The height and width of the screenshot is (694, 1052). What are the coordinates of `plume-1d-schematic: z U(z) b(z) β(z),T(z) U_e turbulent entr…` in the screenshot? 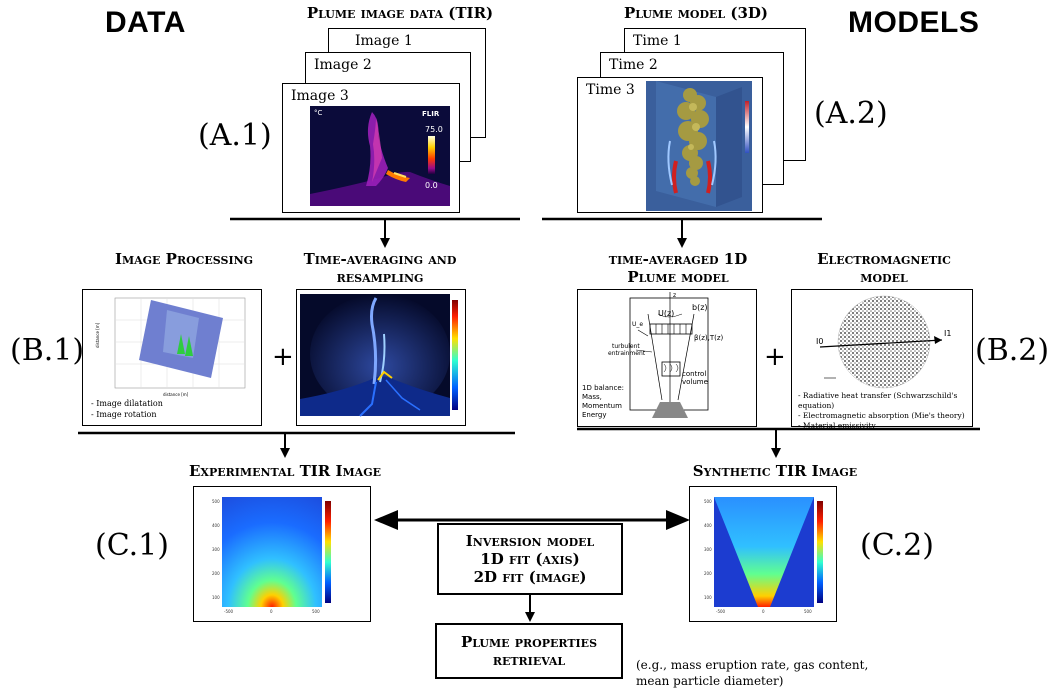 It's located at (653, 355).